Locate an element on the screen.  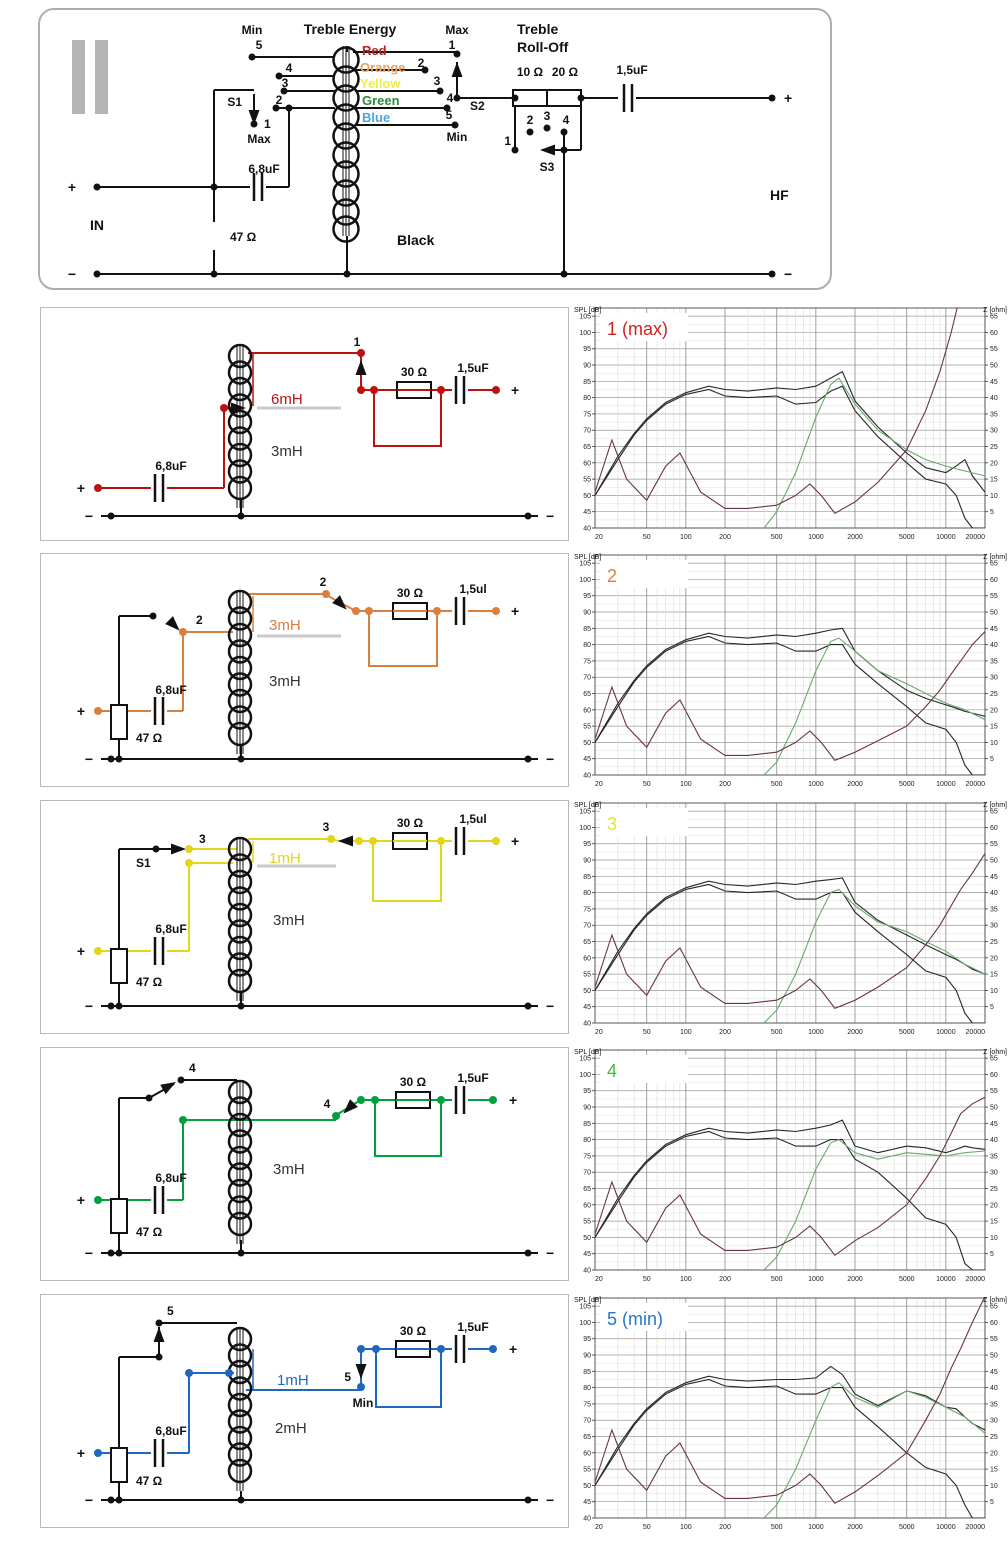
row3-tap-arrow-icon is located at coordinates (345, 841).